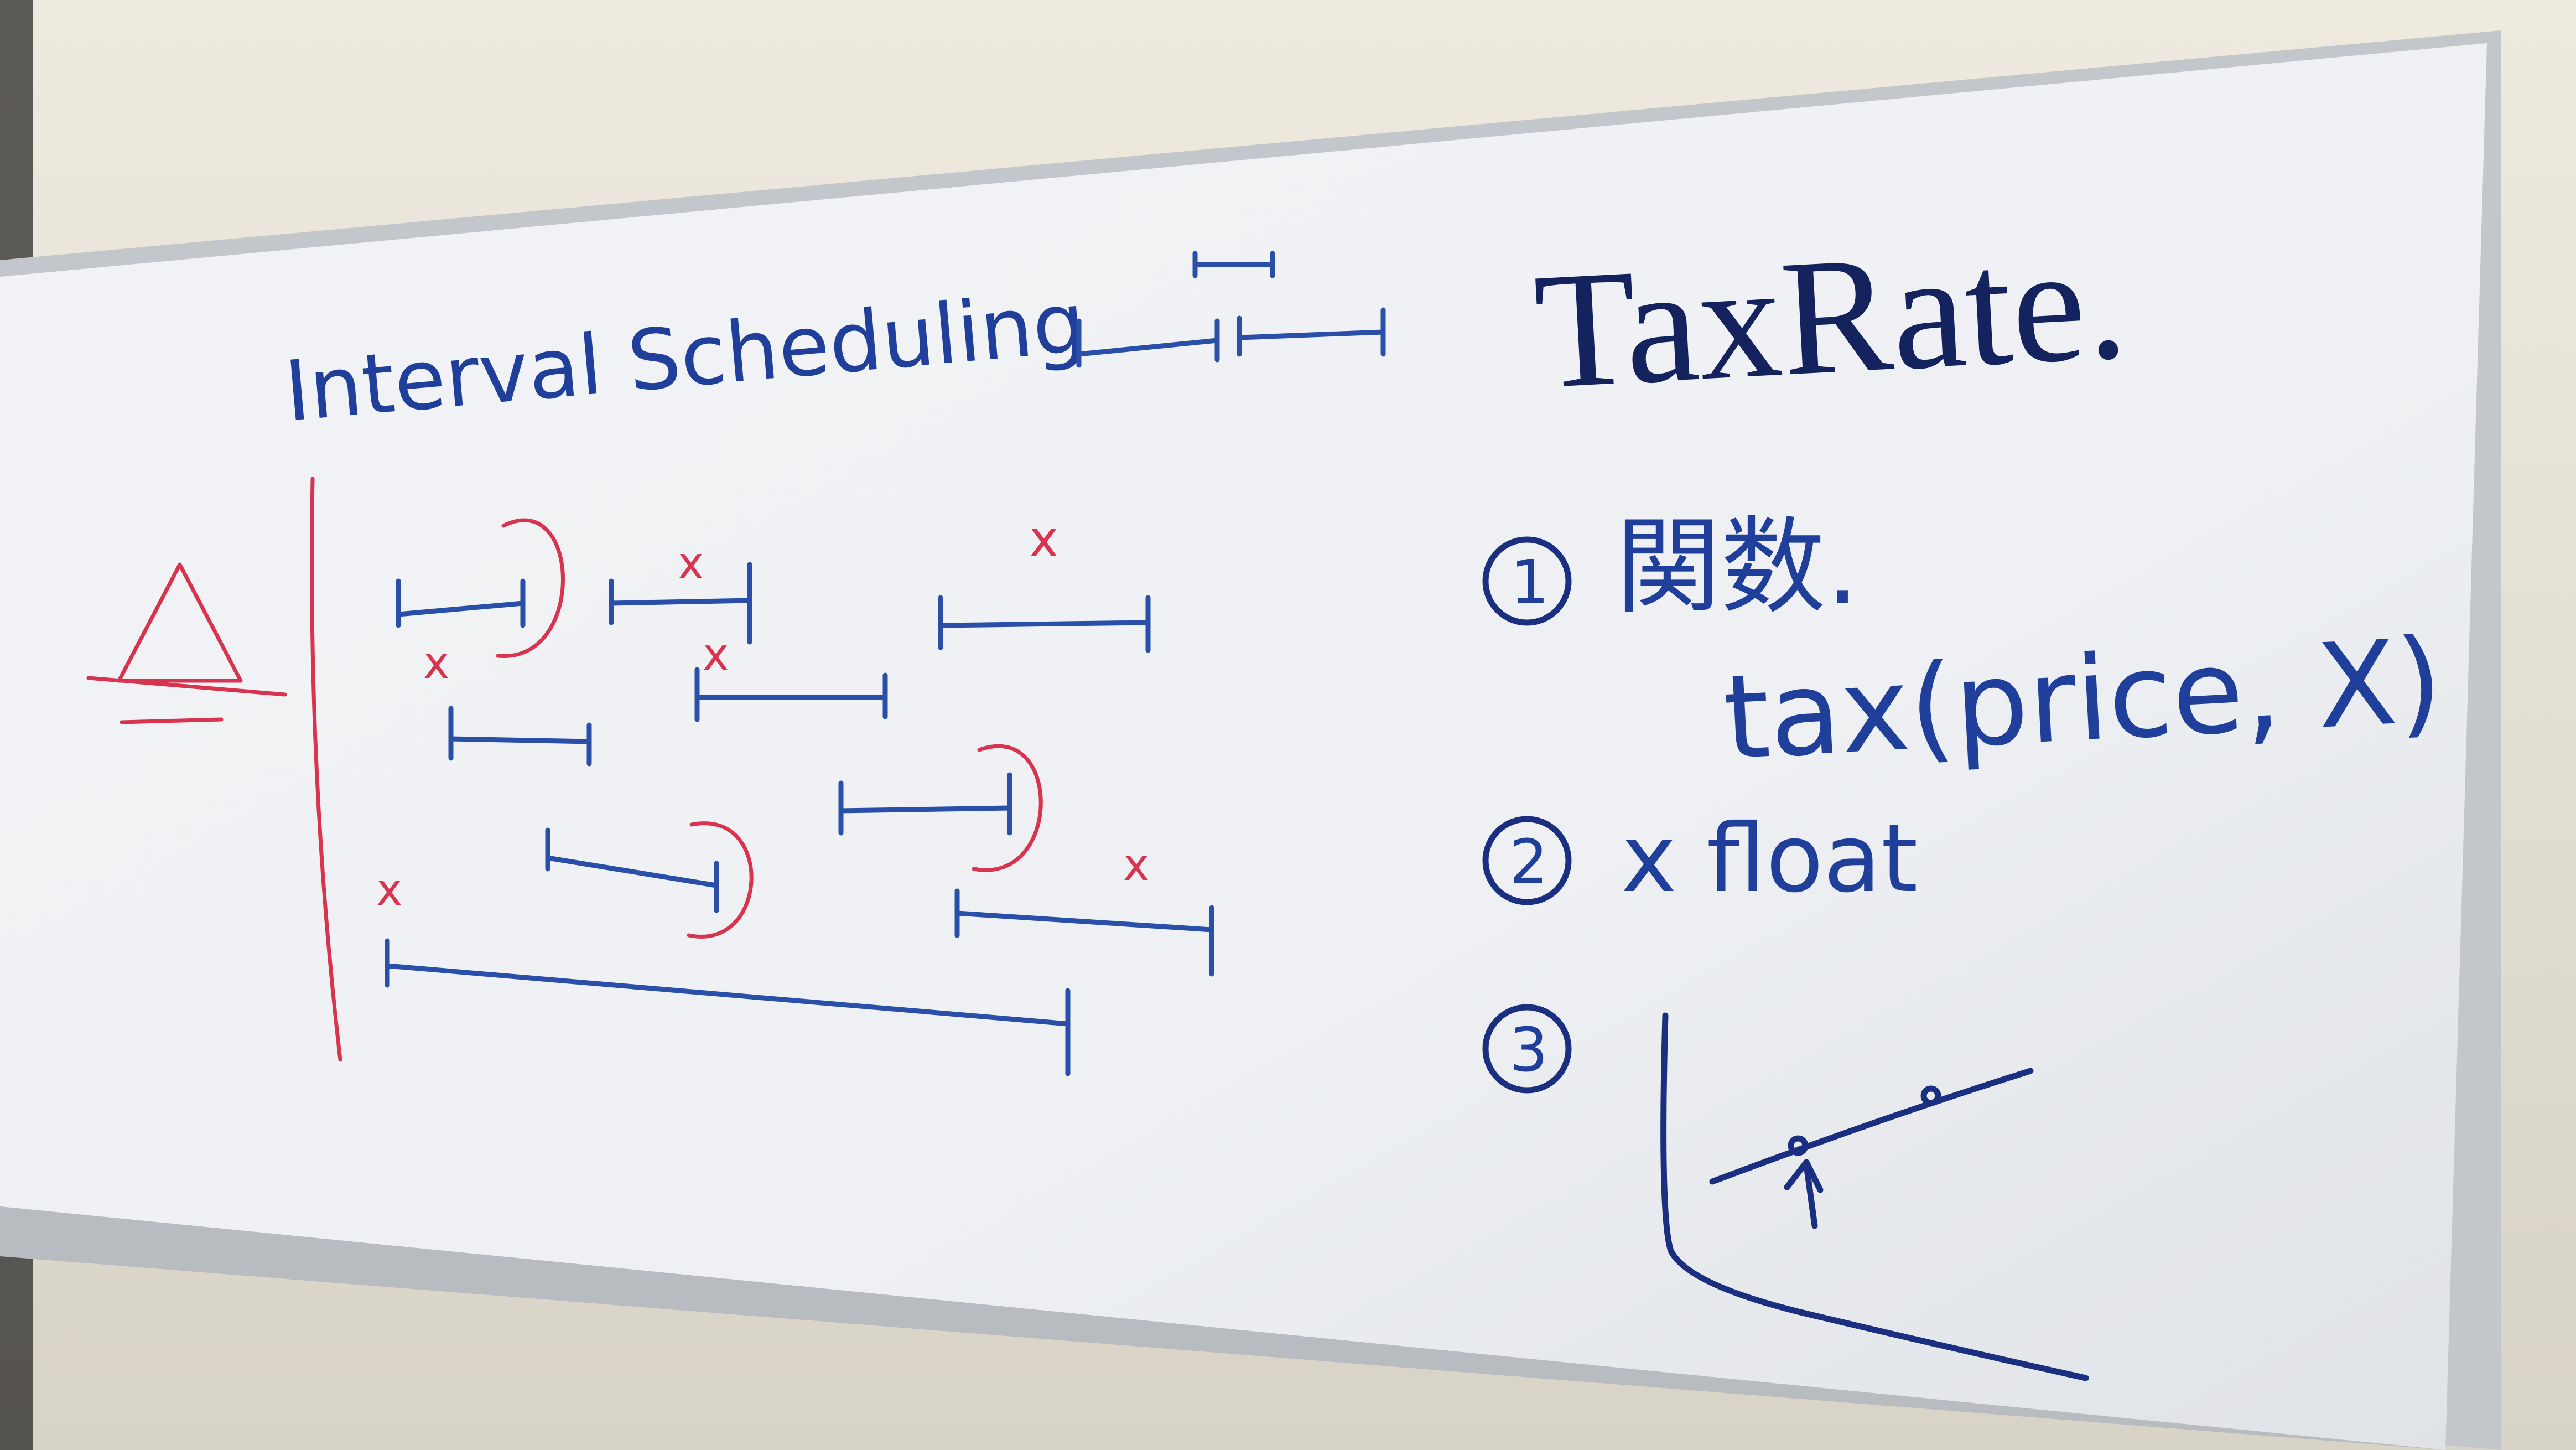 Image resolution: width=2576 pixels, height=1450 pixels. I want to click on right-title: TaxRate., so click(1830, 316).